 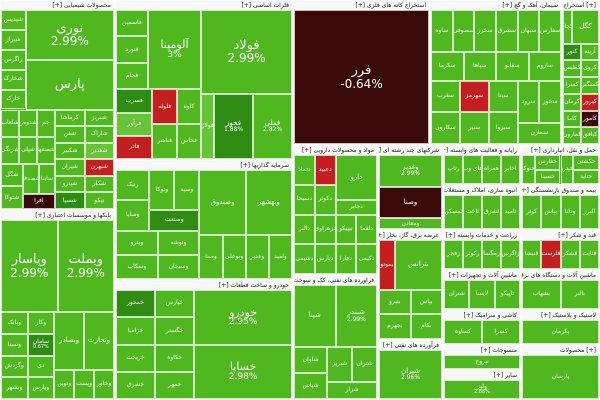 What do you see at coordinates (69, 35) in the screenshot?
I see `stock-tile: نوری 2.99%` at bounding box center [69, 35].